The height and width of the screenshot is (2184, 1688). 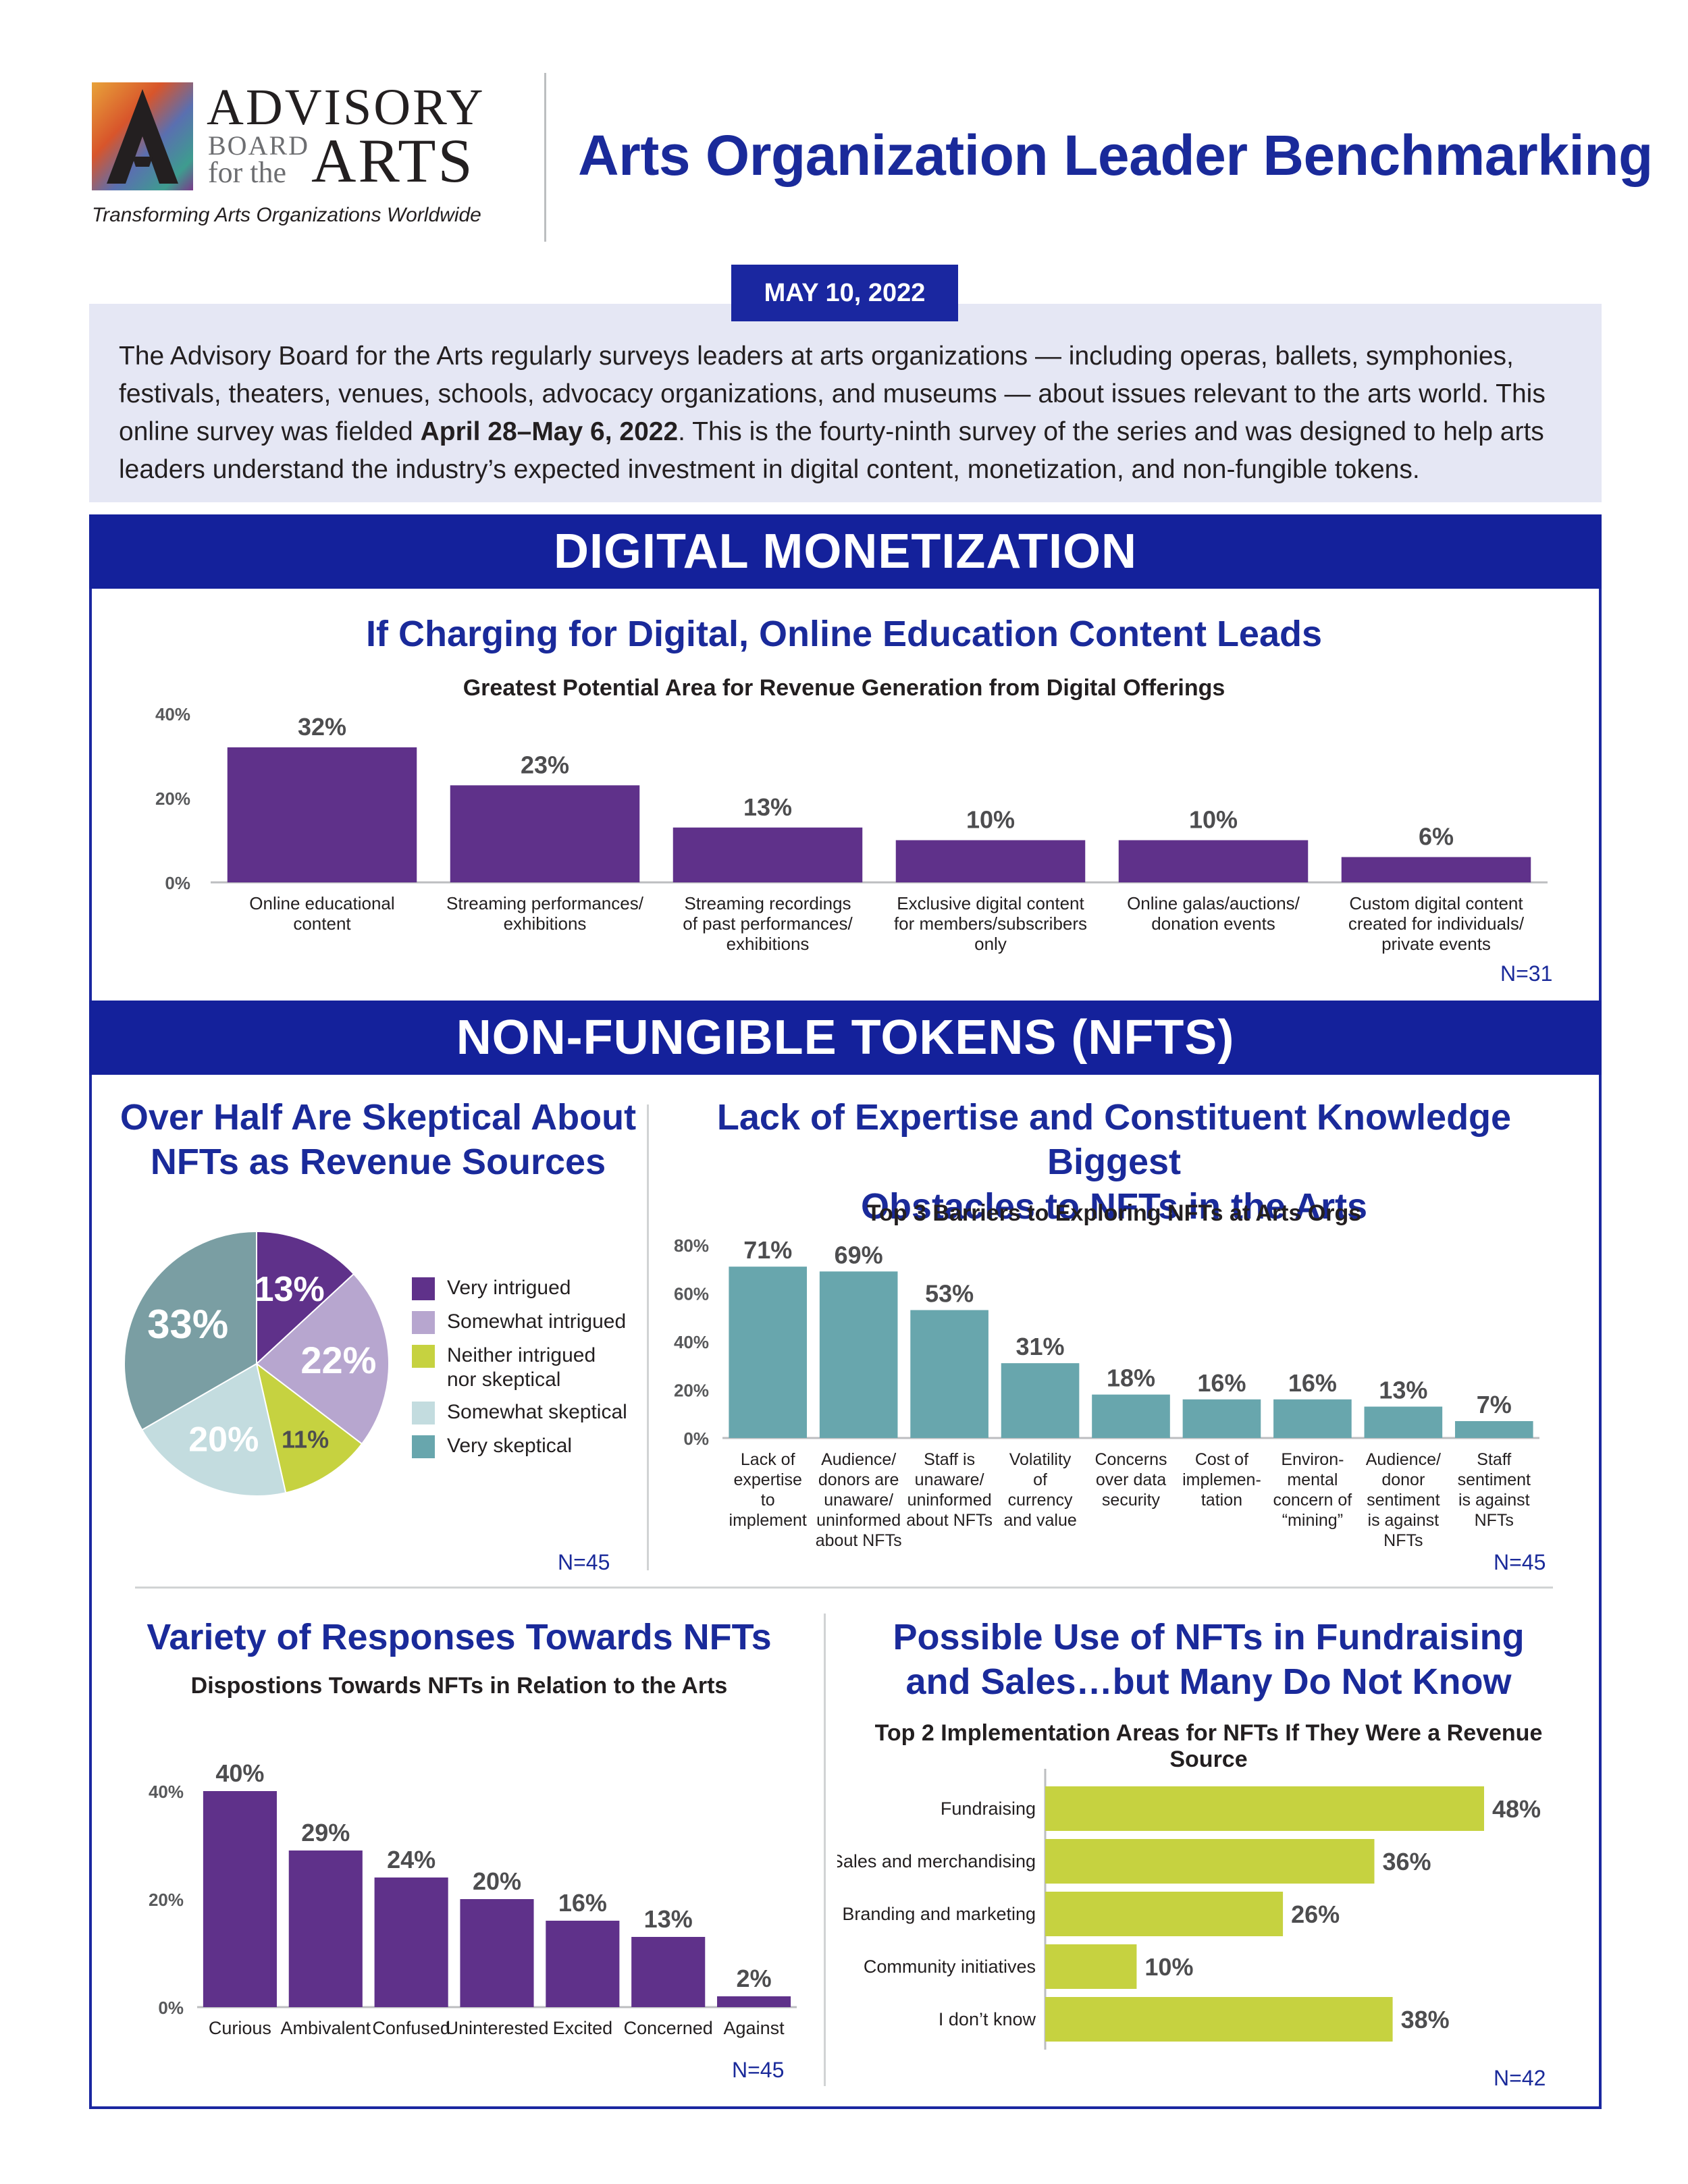 I want to click on category-label: Lack of, so click(x=768, y=1459).